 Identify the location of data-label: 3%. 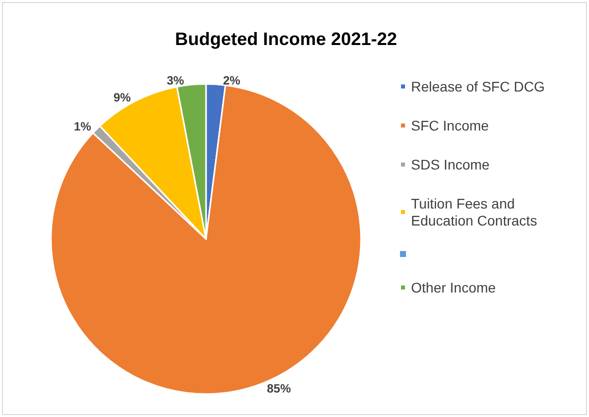
(175, 81).